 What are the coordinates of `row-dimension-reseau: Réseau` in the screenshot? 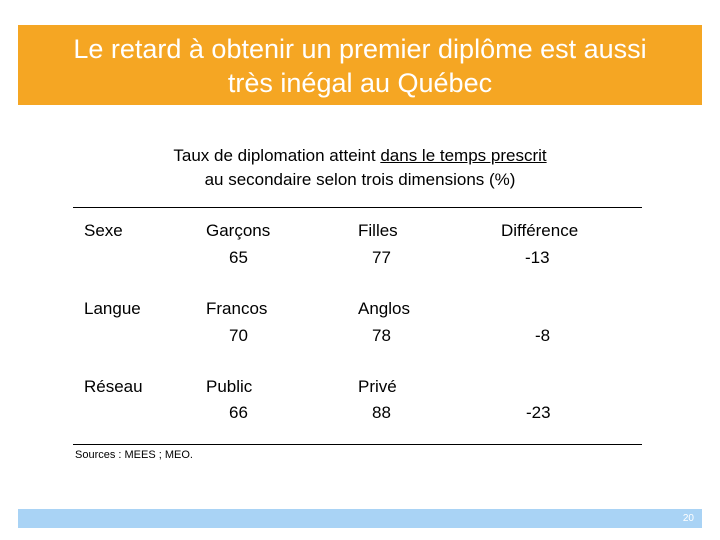 It's located at (113, 386).